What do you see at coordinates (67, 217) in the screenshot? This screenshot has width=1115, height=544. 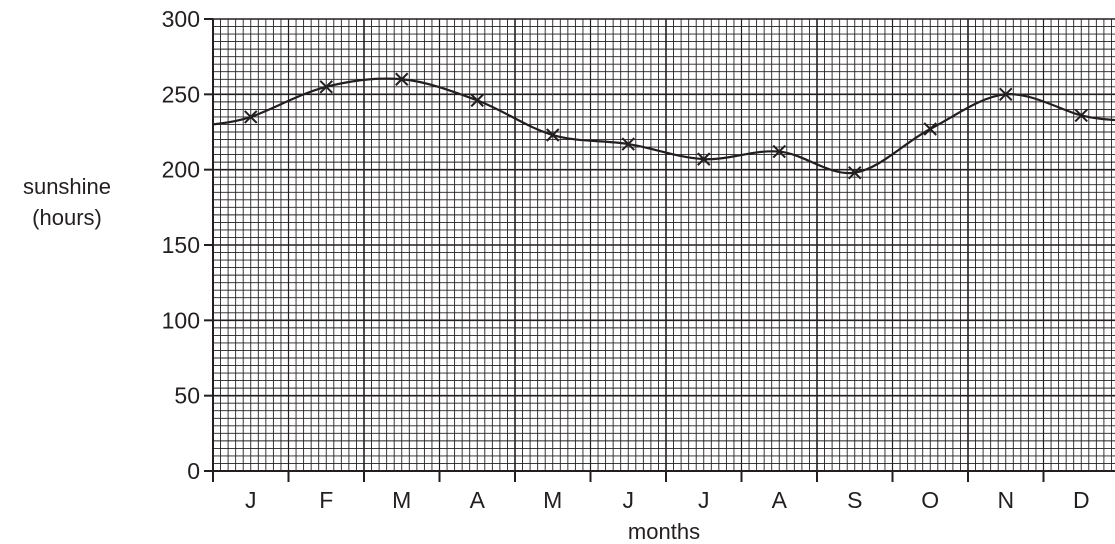 I see `y-axis-title-line2: (hours)` at bounding box center [67, 217].